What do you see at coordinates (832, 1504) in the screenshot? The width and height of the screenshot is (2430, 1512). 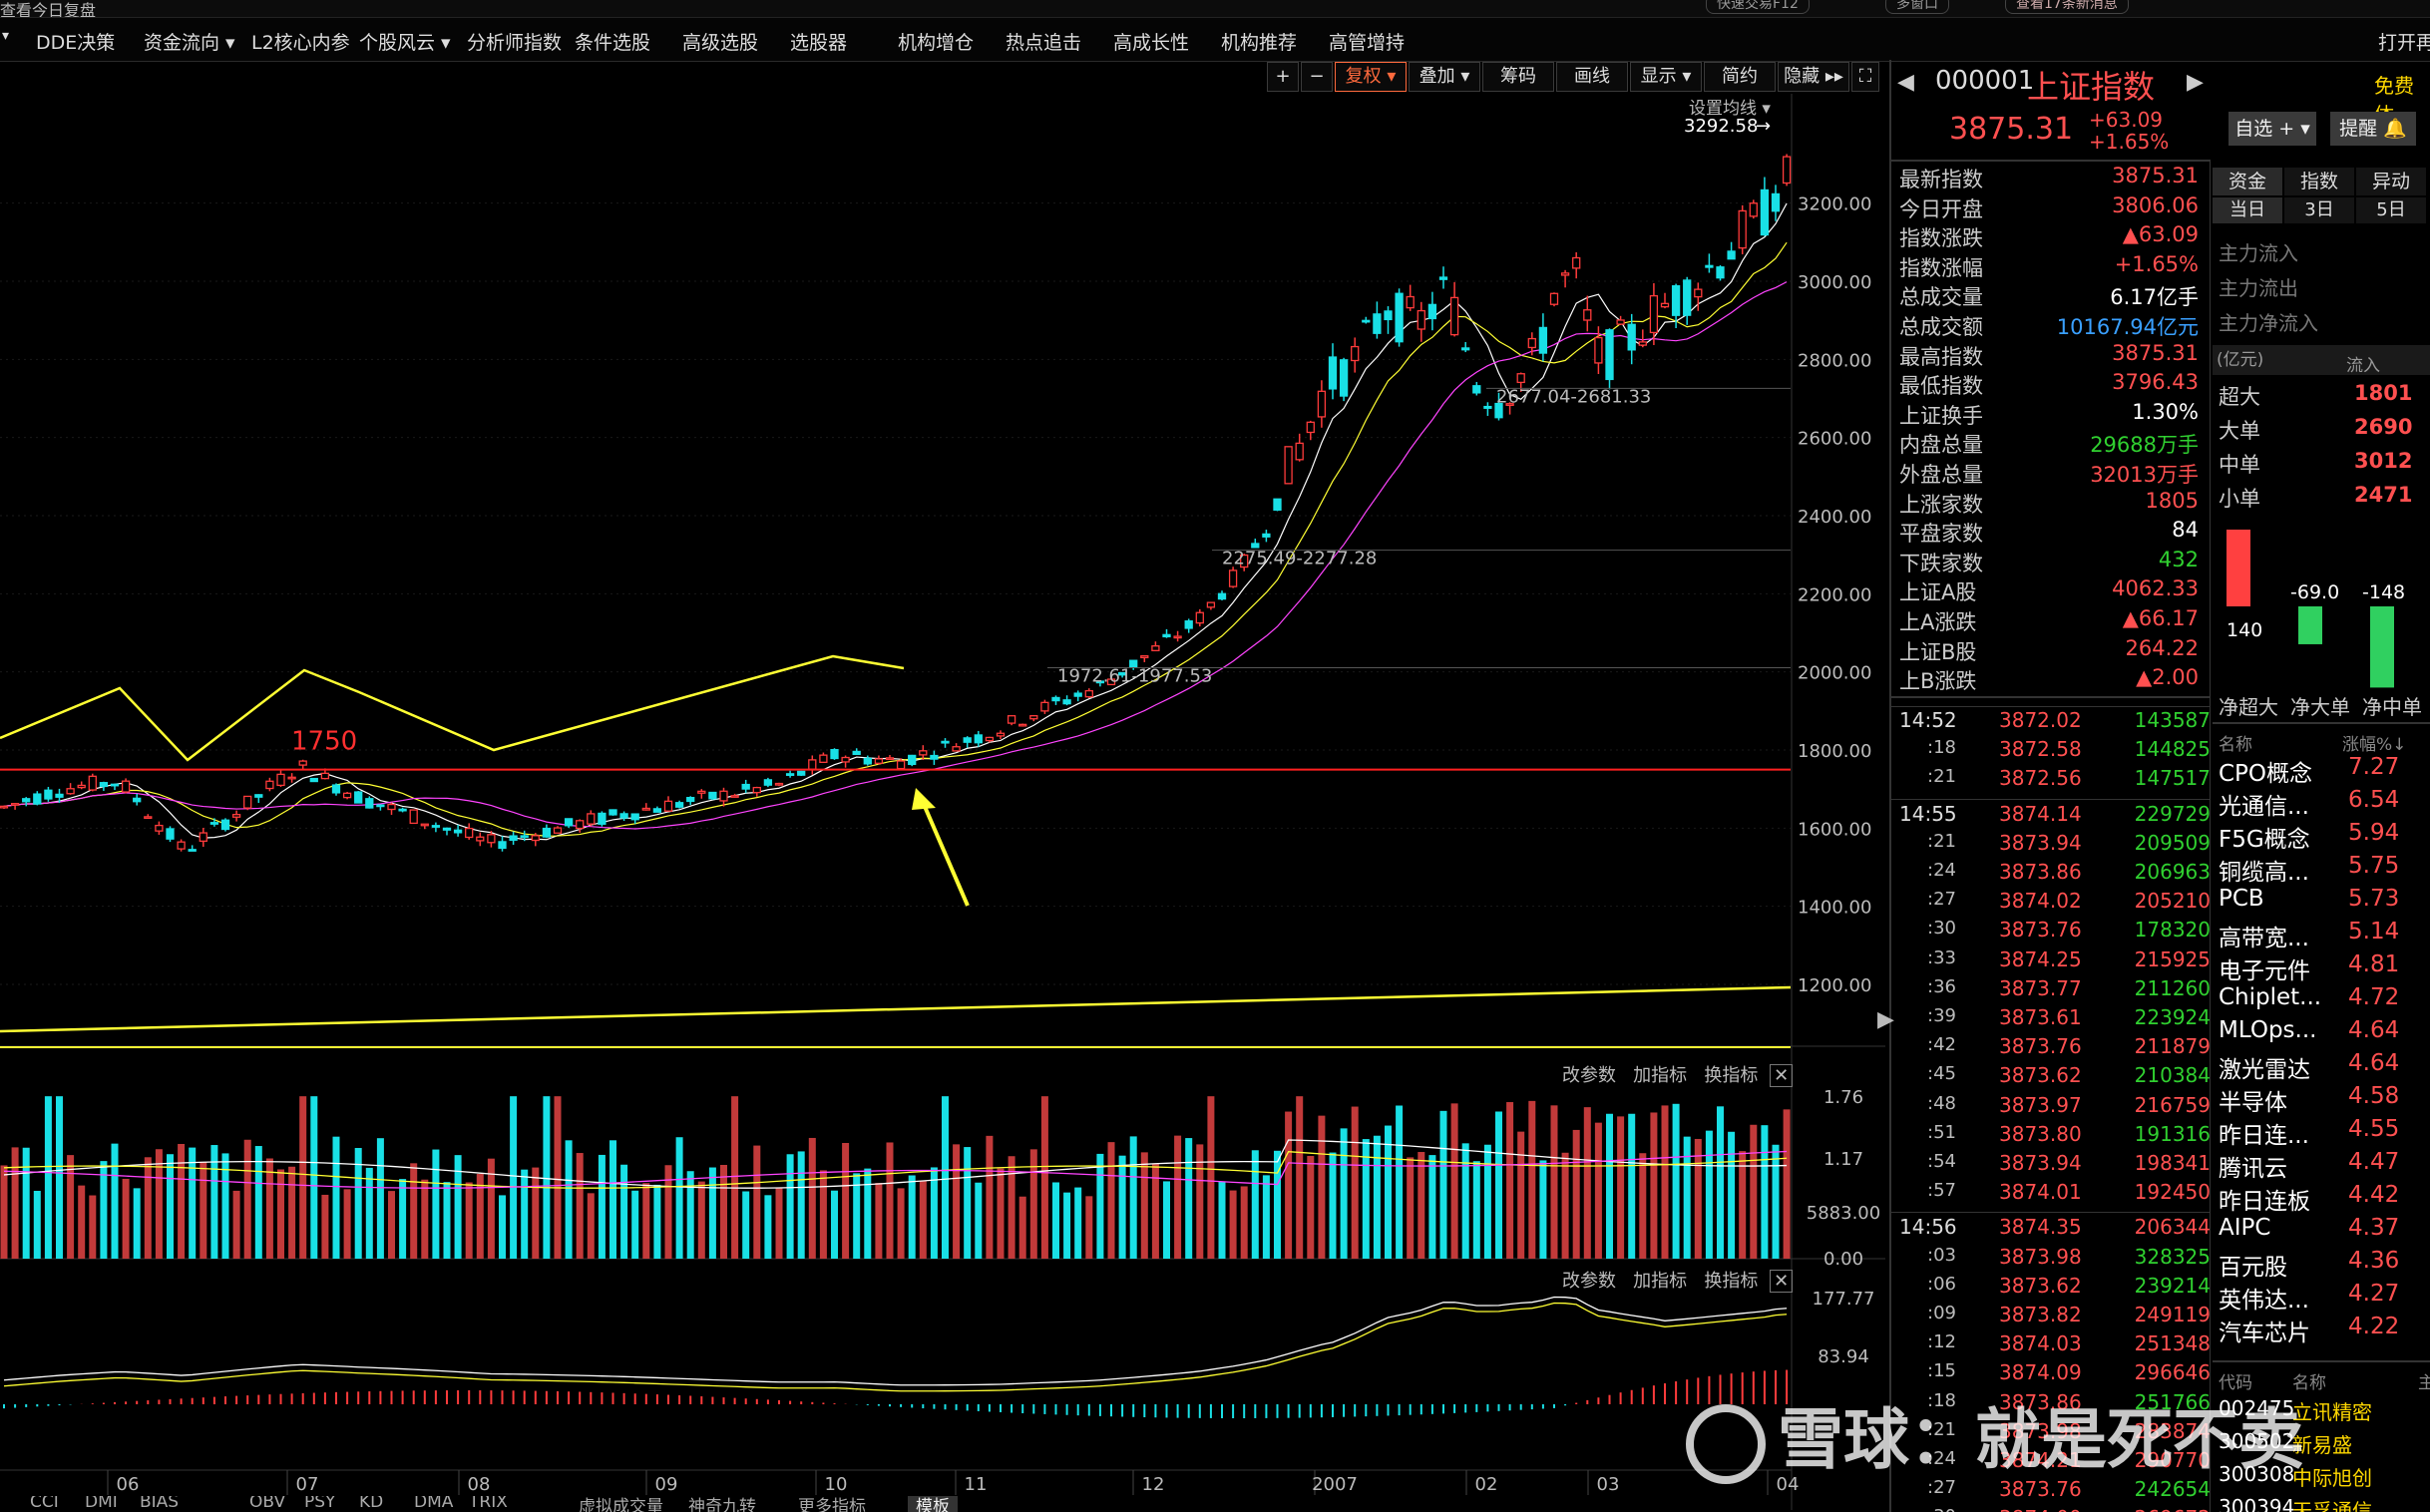 I see `indicator-tab-10: 更多指标` at bounding box center [832, 1504].